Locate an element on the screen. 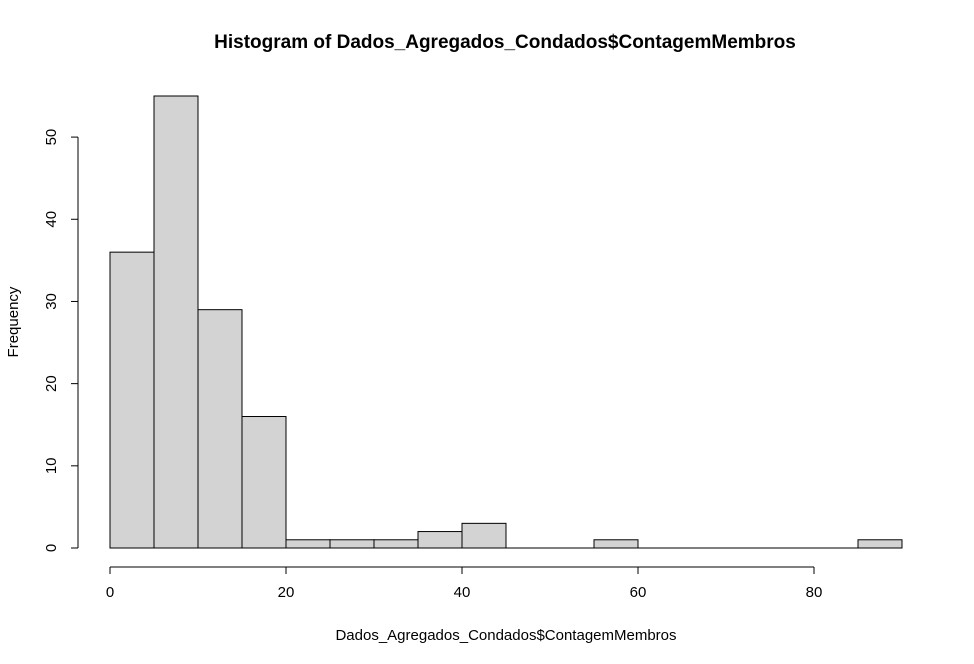 The height and width of the screenshot is (664, 974). y-axis: 0 10 20 30 40 50 is located at coordinates (61, 340).